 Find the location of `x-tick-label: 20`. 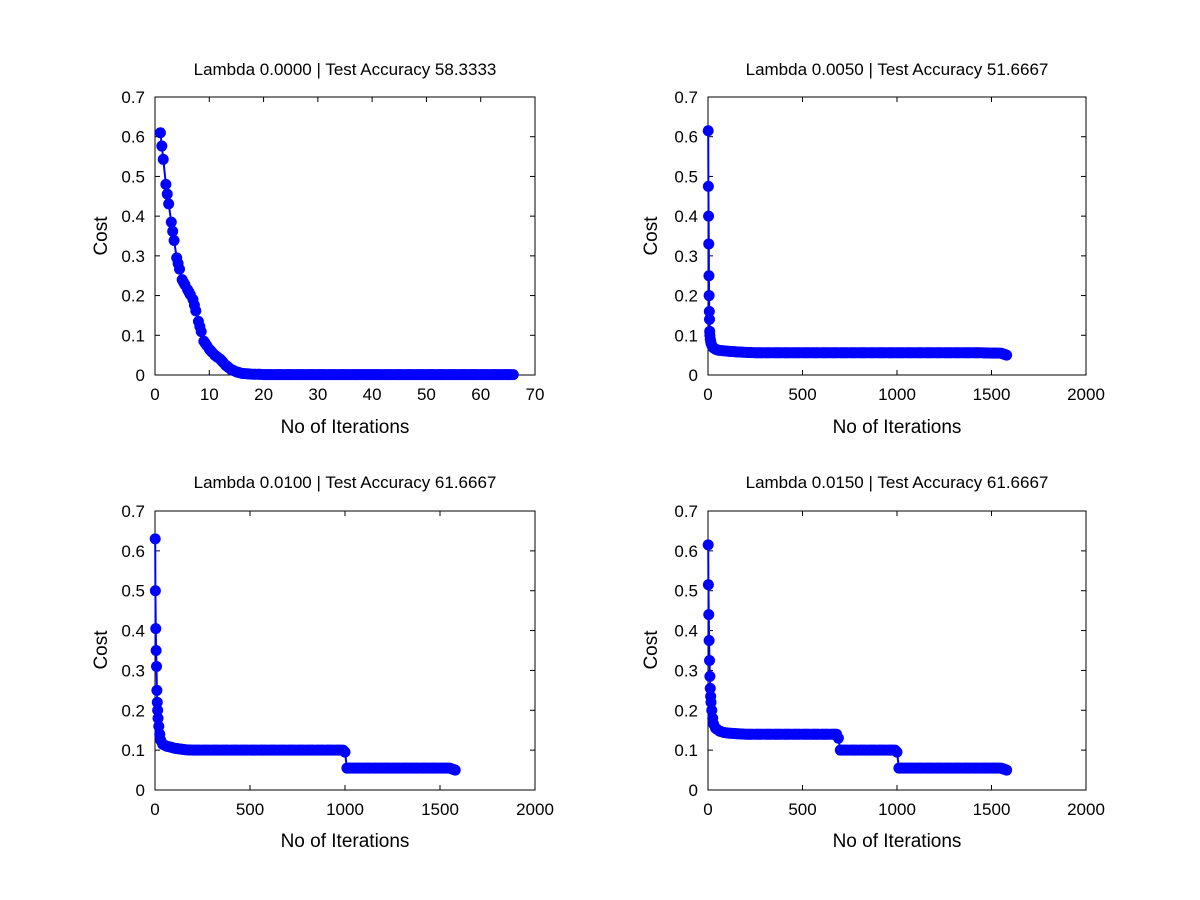

x-tick-label: 20 is located at coordinates (263, 394).